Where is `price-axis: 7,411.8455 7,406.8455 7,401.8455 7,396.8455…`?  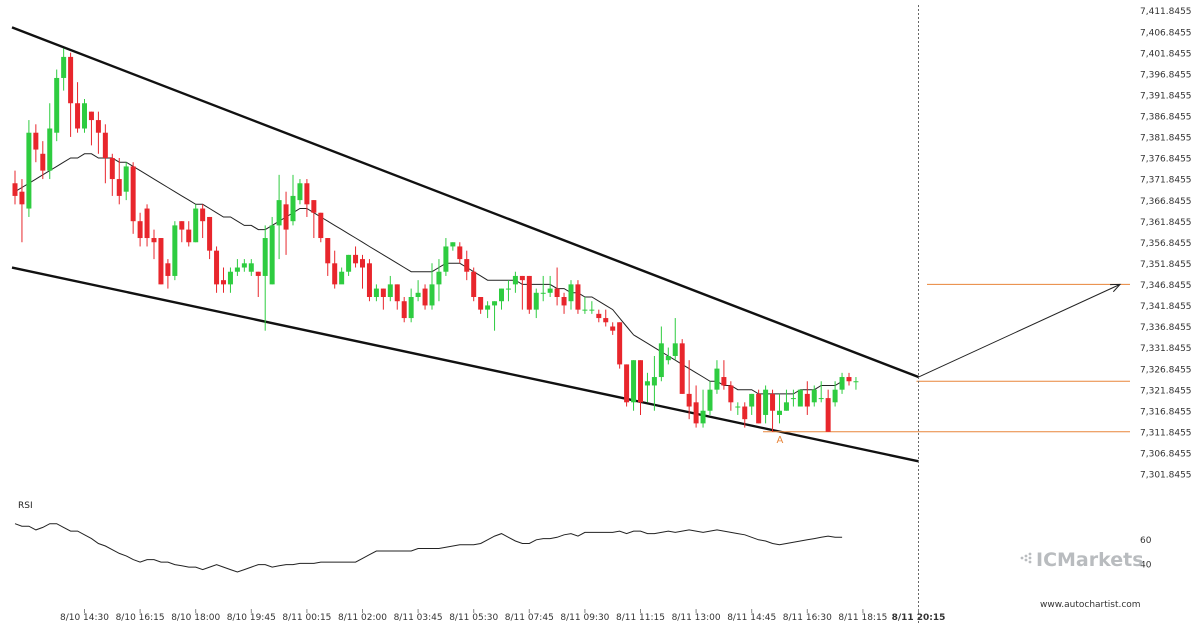
price-axis: 7,411.8455 7,406.8455 7,401.8455 7,396.8455… is located at coordinates (1166, 243).